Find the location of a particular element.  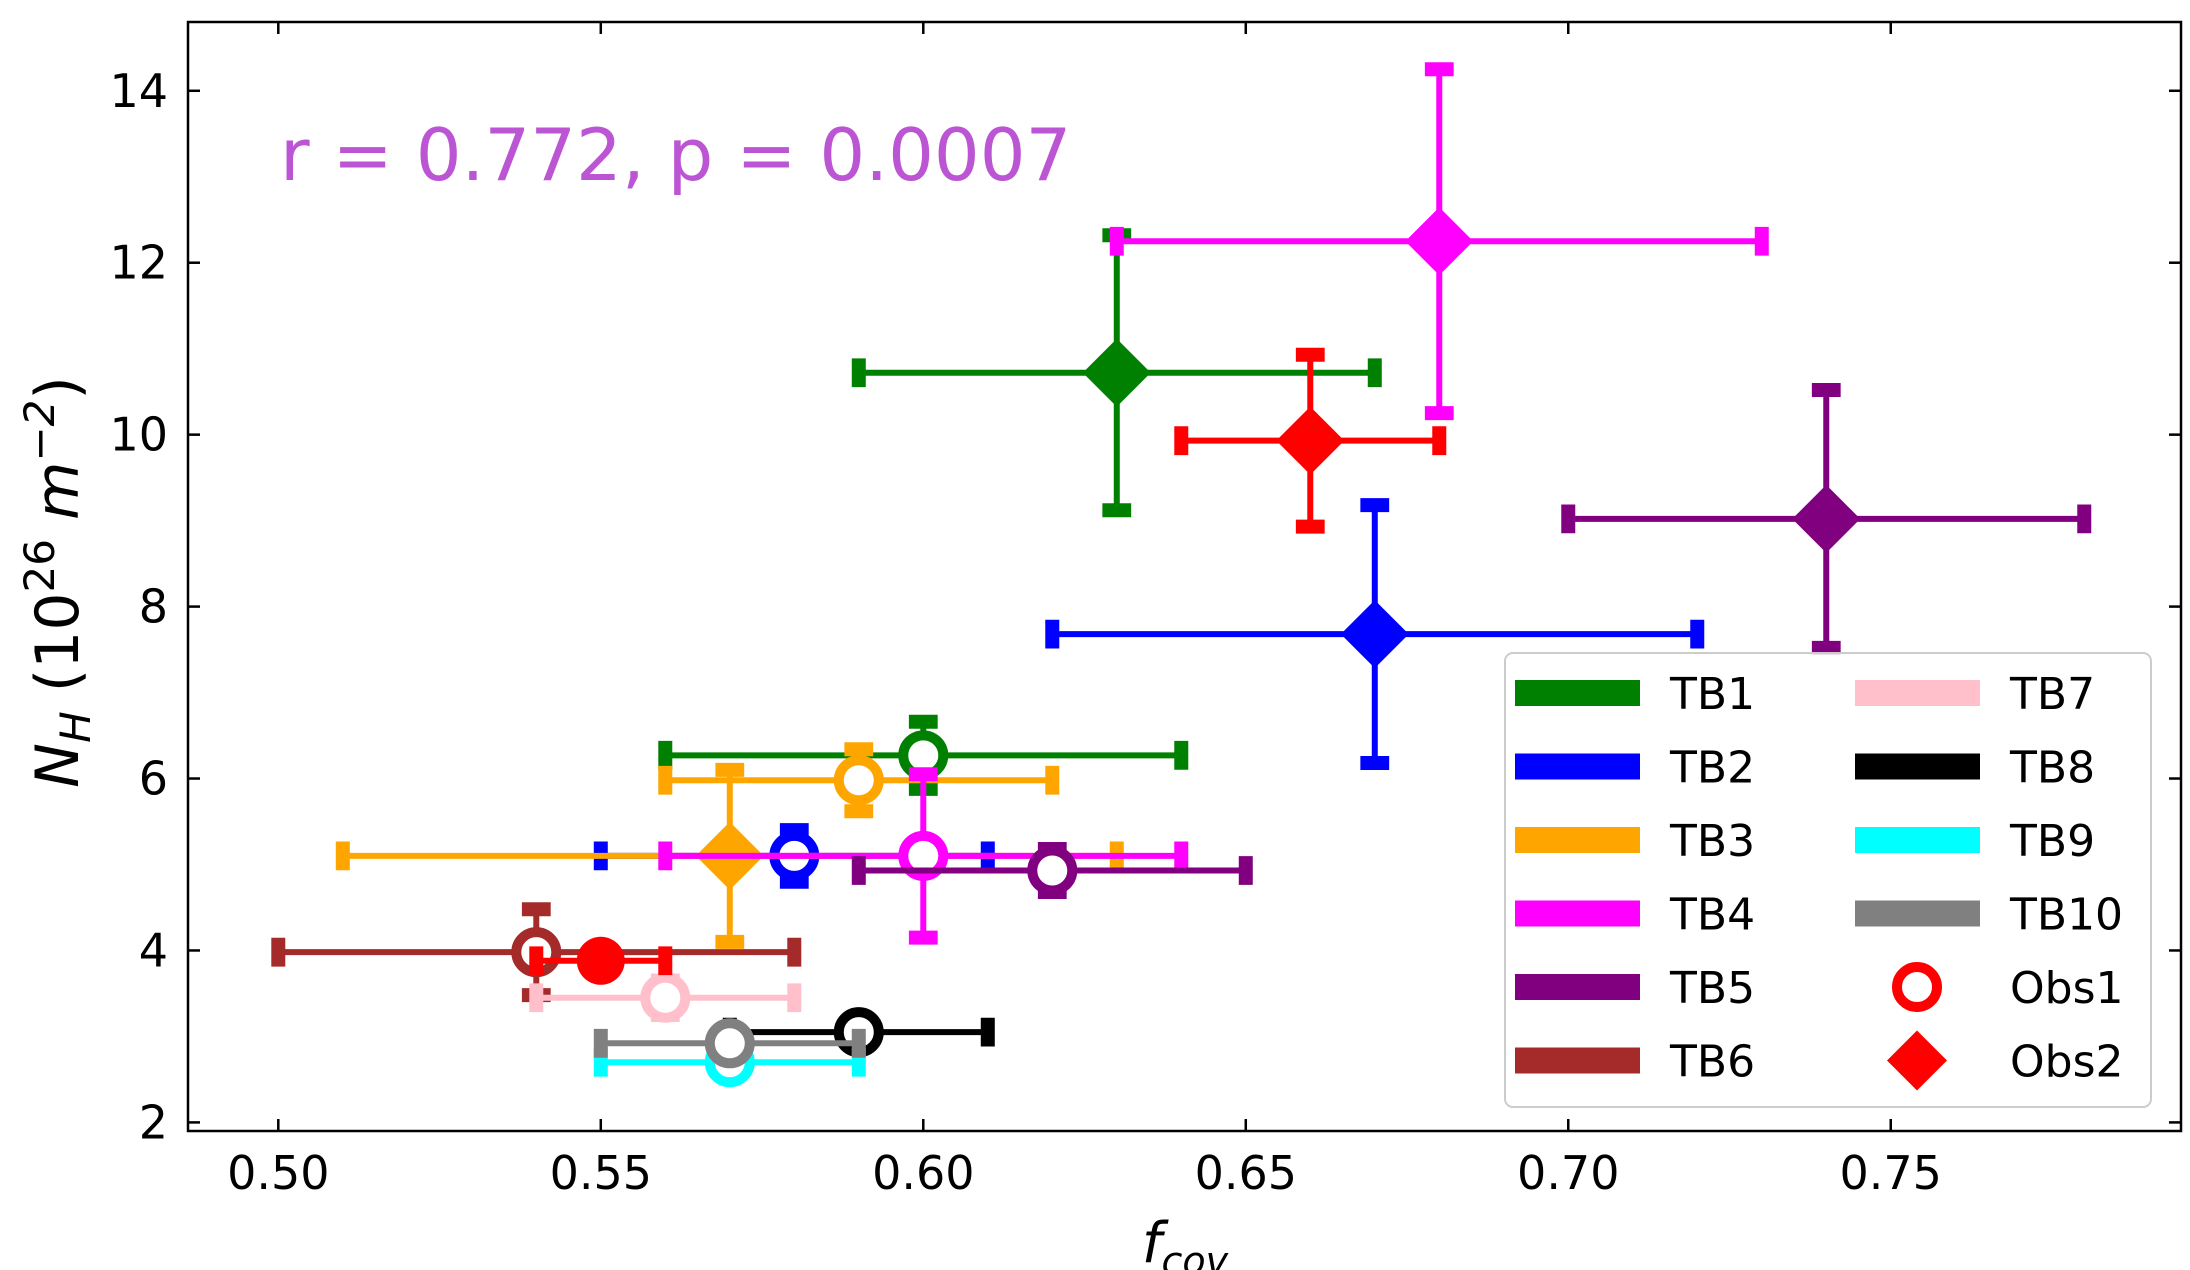

legend-item-tb6: TB6 is located at coordinates (1635, 1062).